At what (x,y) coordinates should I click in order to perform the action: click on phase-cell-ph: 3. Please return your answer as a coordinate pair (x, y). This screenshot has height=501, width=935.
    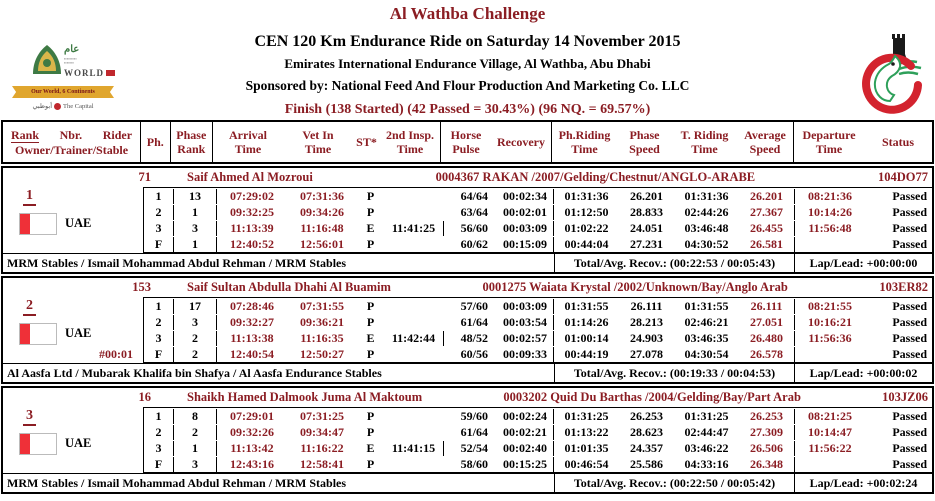
    Looking at the image, I should click on (159, 448).